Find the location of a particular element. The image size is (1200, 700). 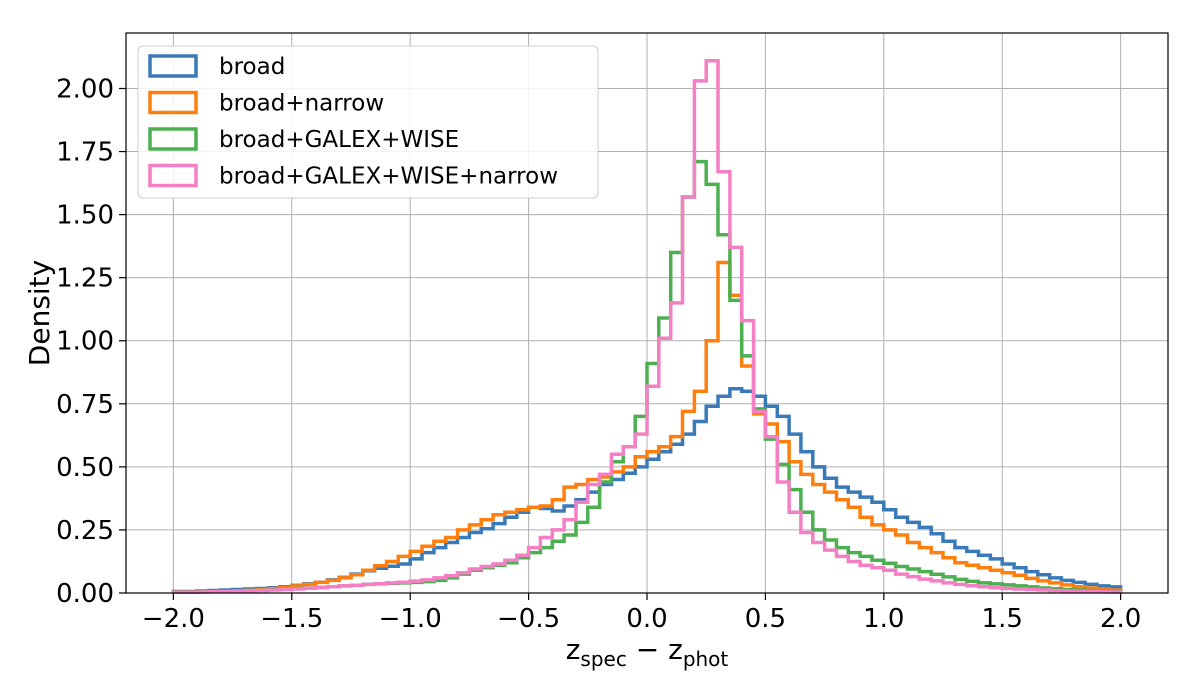

y-tick-label: 0.75 is located at coordinates (85, 405).